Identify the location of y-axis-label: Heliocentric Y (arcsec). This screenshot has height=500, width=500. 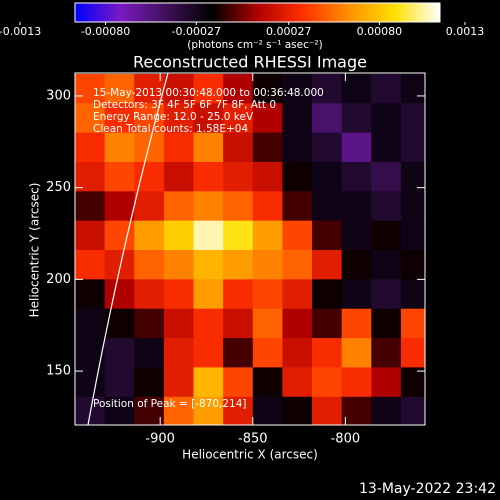
(35, 250).